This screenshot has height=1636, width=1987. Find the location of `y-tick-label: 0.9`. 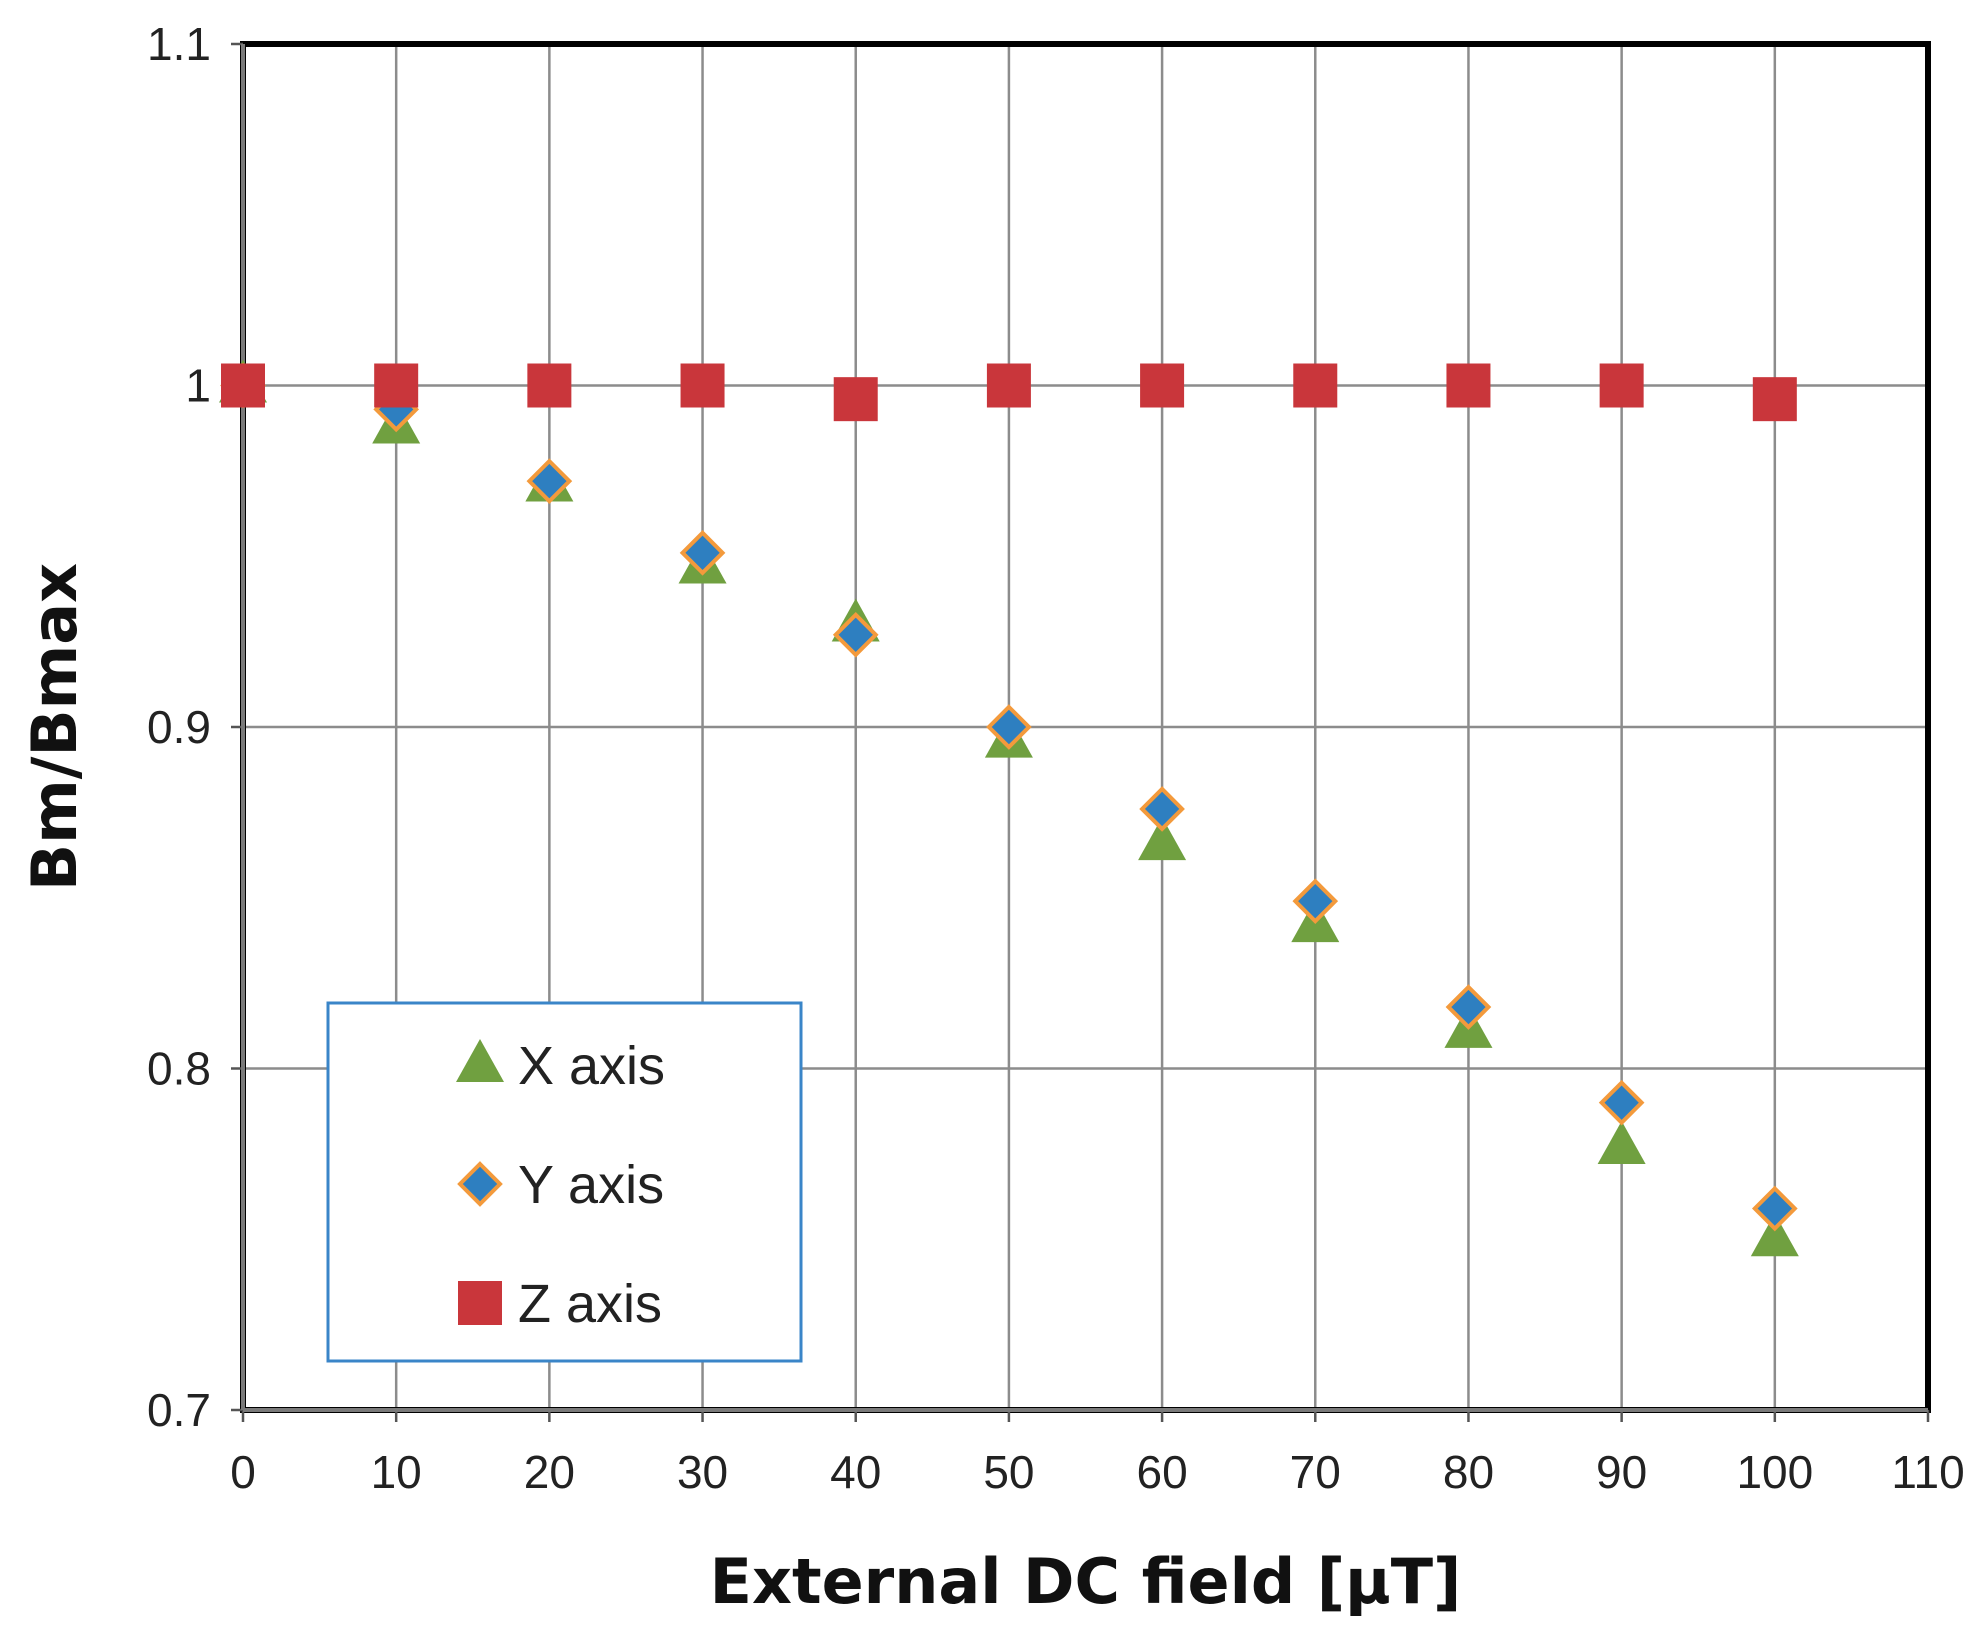

y-tick-label: 0.9 is located at coordinates (179, 727).